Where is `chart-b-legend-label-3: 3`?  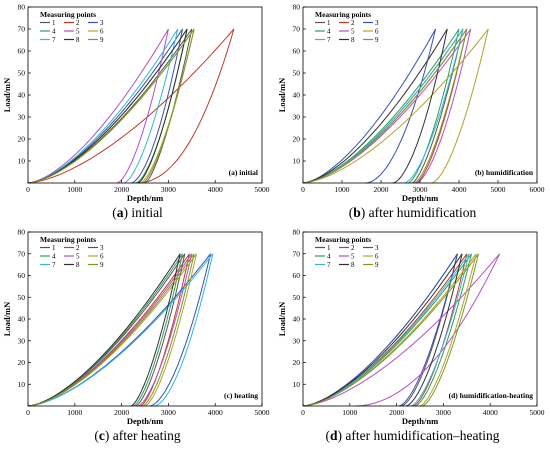 chart-b-legend-label-3: 3 is located at coordinates (377, 23).